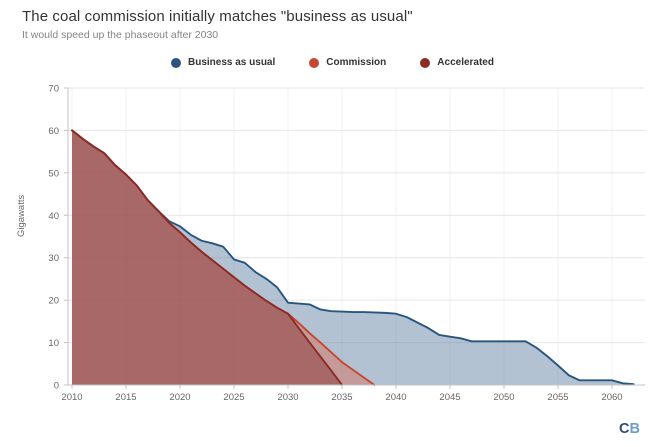 This screenshot has width=665, height=447. I want to click on chart-legend: Business as usual Commission Accelerated, so click(332, 62).